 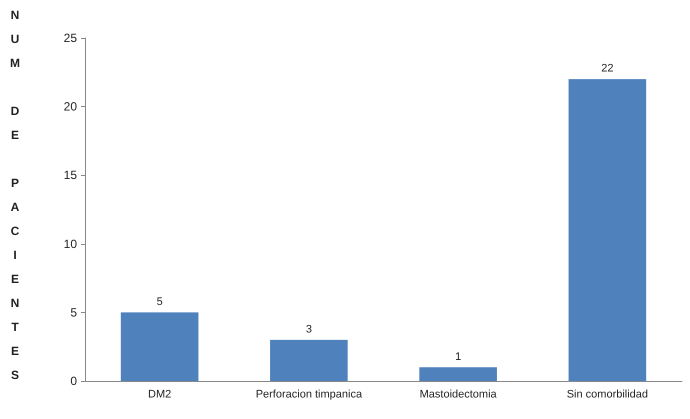 I want to click on y-tick-label: 15, so click(x=71, y=175).